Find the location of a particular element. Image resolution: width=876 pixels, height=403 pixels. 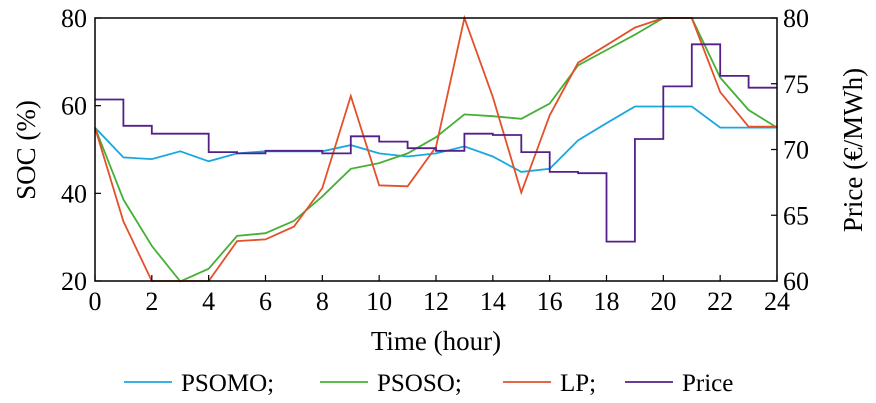

legend-item-psoso: PSOSO; is located at coordinates (391, 383).